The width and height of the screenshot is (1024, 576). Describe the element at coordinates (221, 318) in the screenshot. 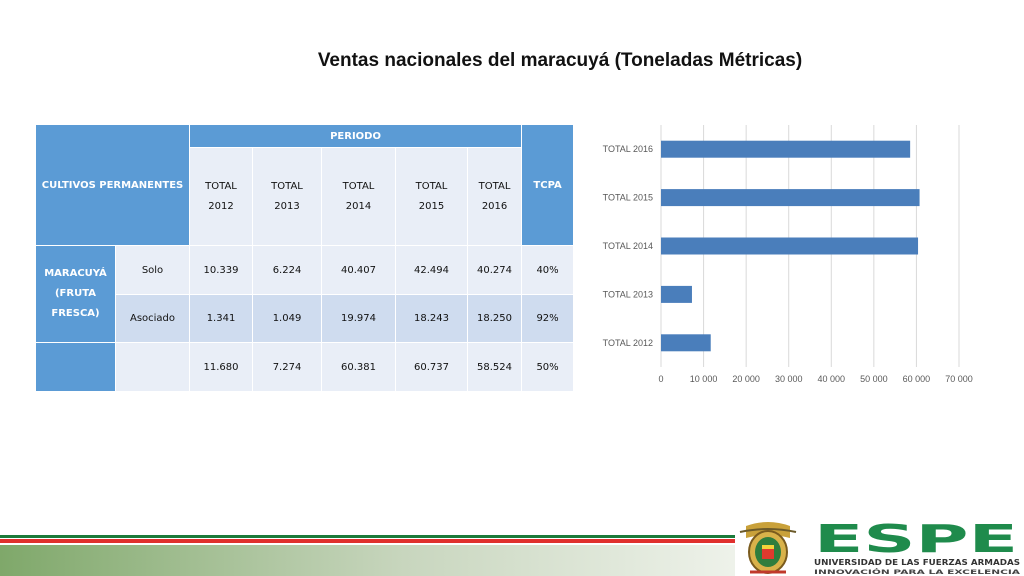

I see `table-cell: 1.341` at that location.